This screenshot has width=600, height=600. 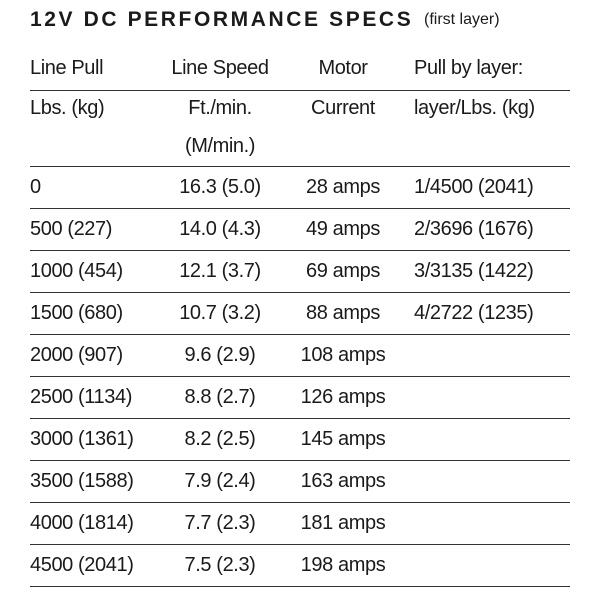 What do you see at coordinates (220, 523) in the screenshot?
I see `table-cell: 7.7 (2.3)` at bounding box center [220, 523].